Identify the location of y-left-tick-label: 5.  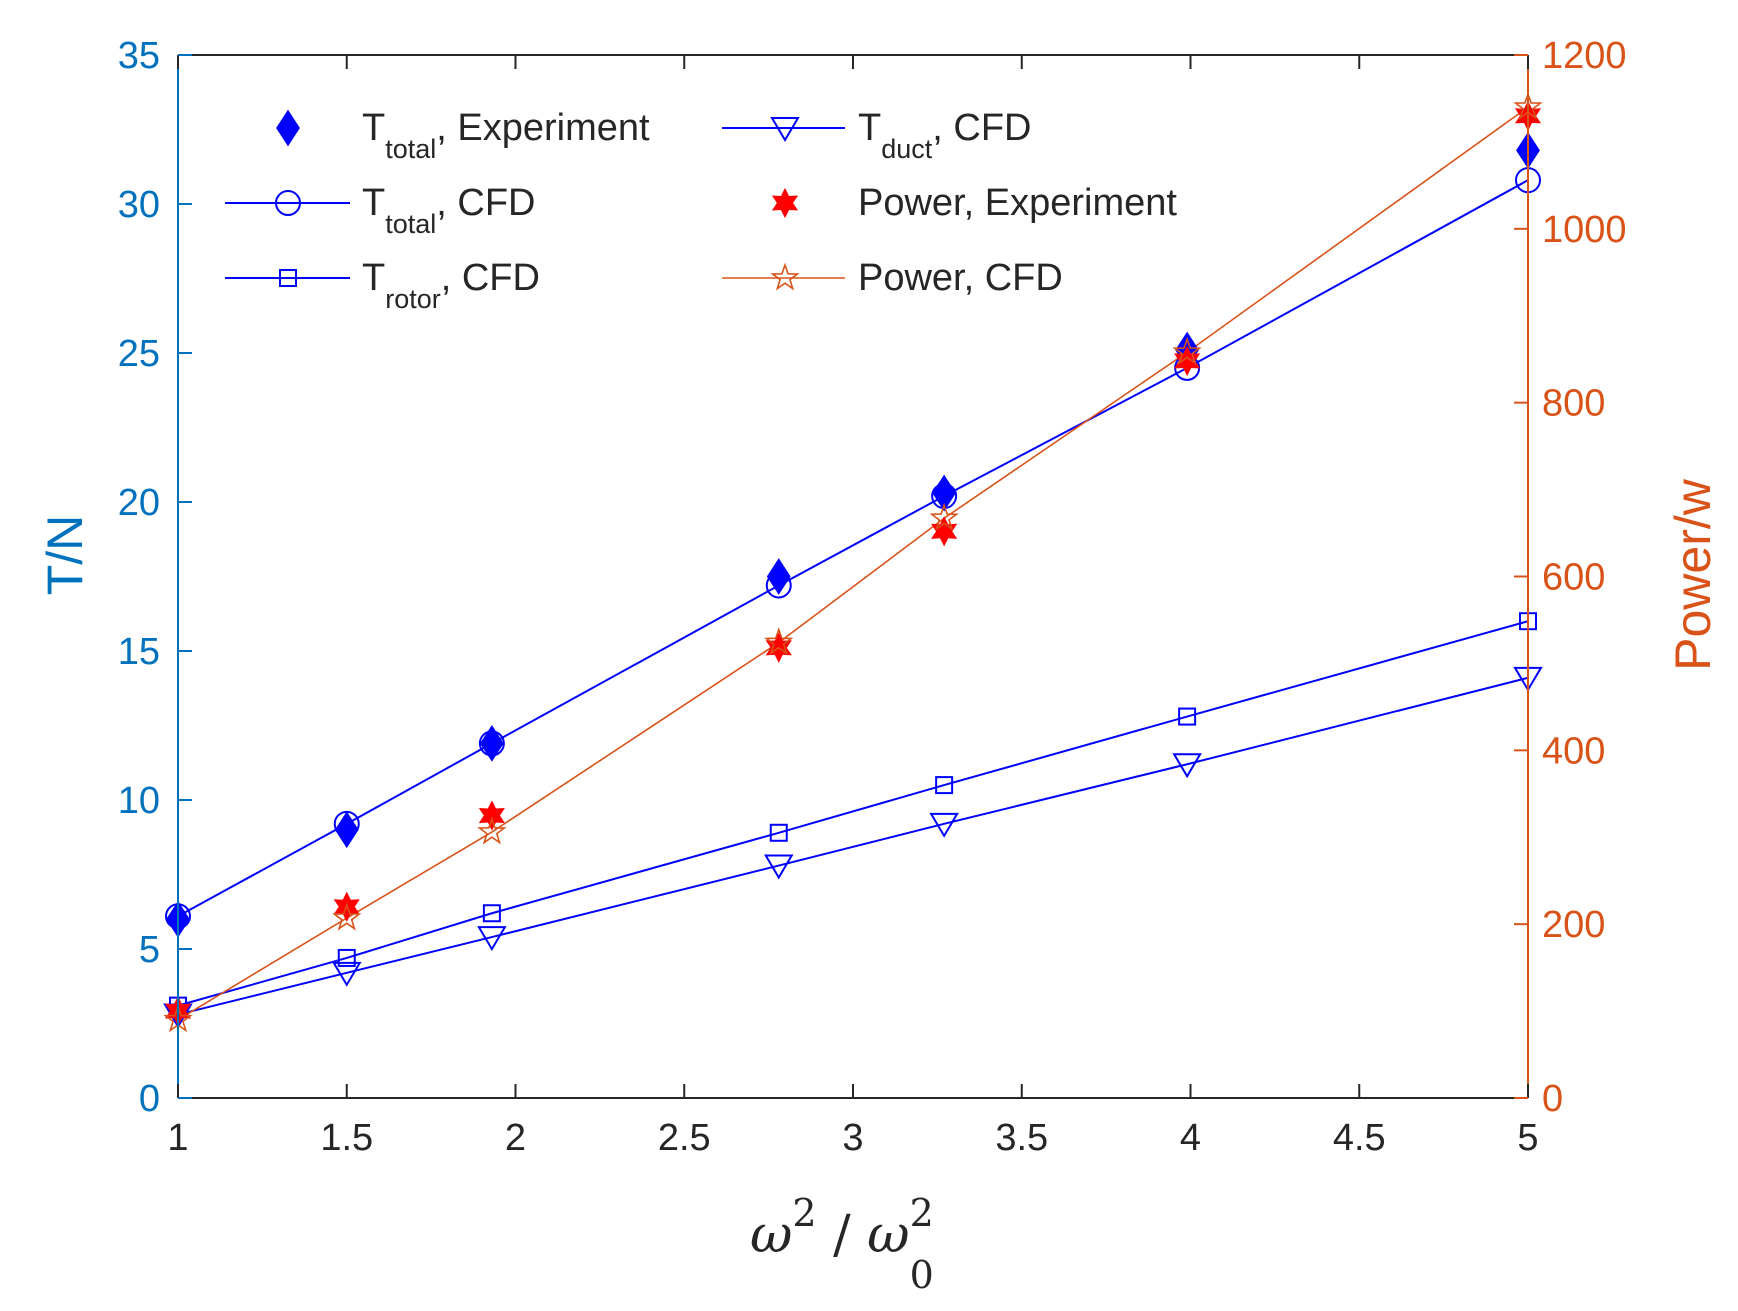
(149, 950).